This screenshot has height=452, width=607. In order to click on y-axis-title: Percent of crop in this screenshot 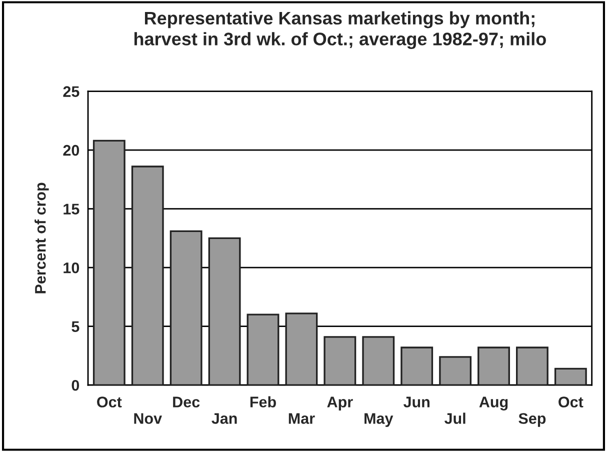, I will do `click(41, 238)`.